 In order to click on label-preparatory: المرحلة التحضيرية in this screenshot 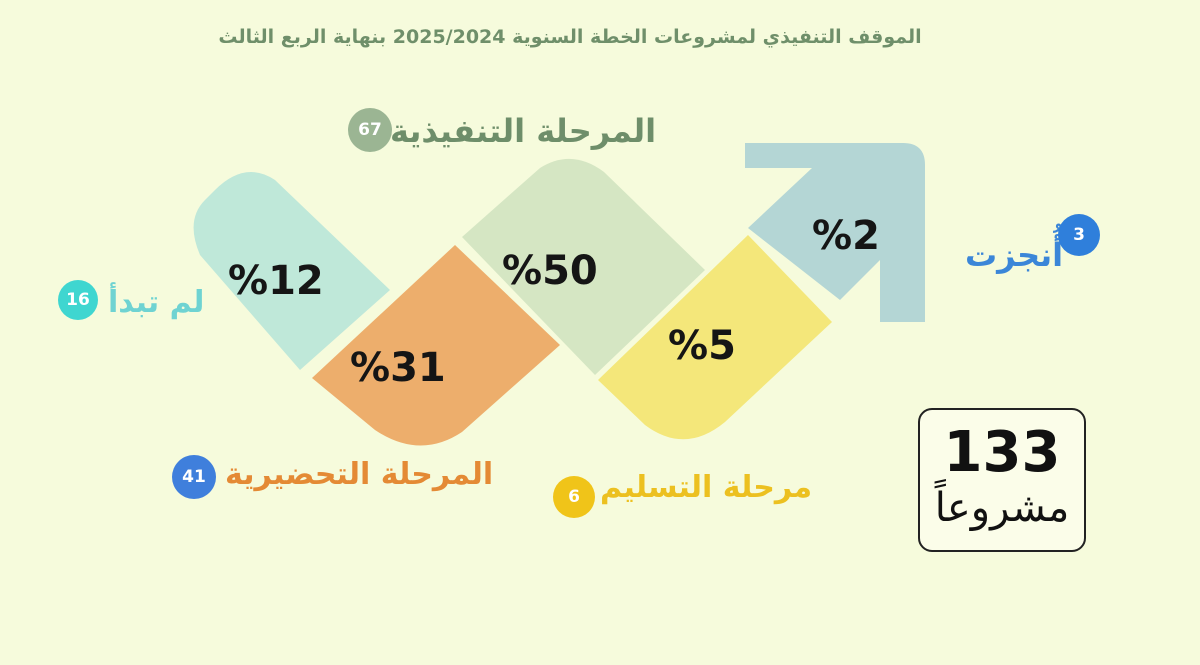, I will do `click(359, 474)`.